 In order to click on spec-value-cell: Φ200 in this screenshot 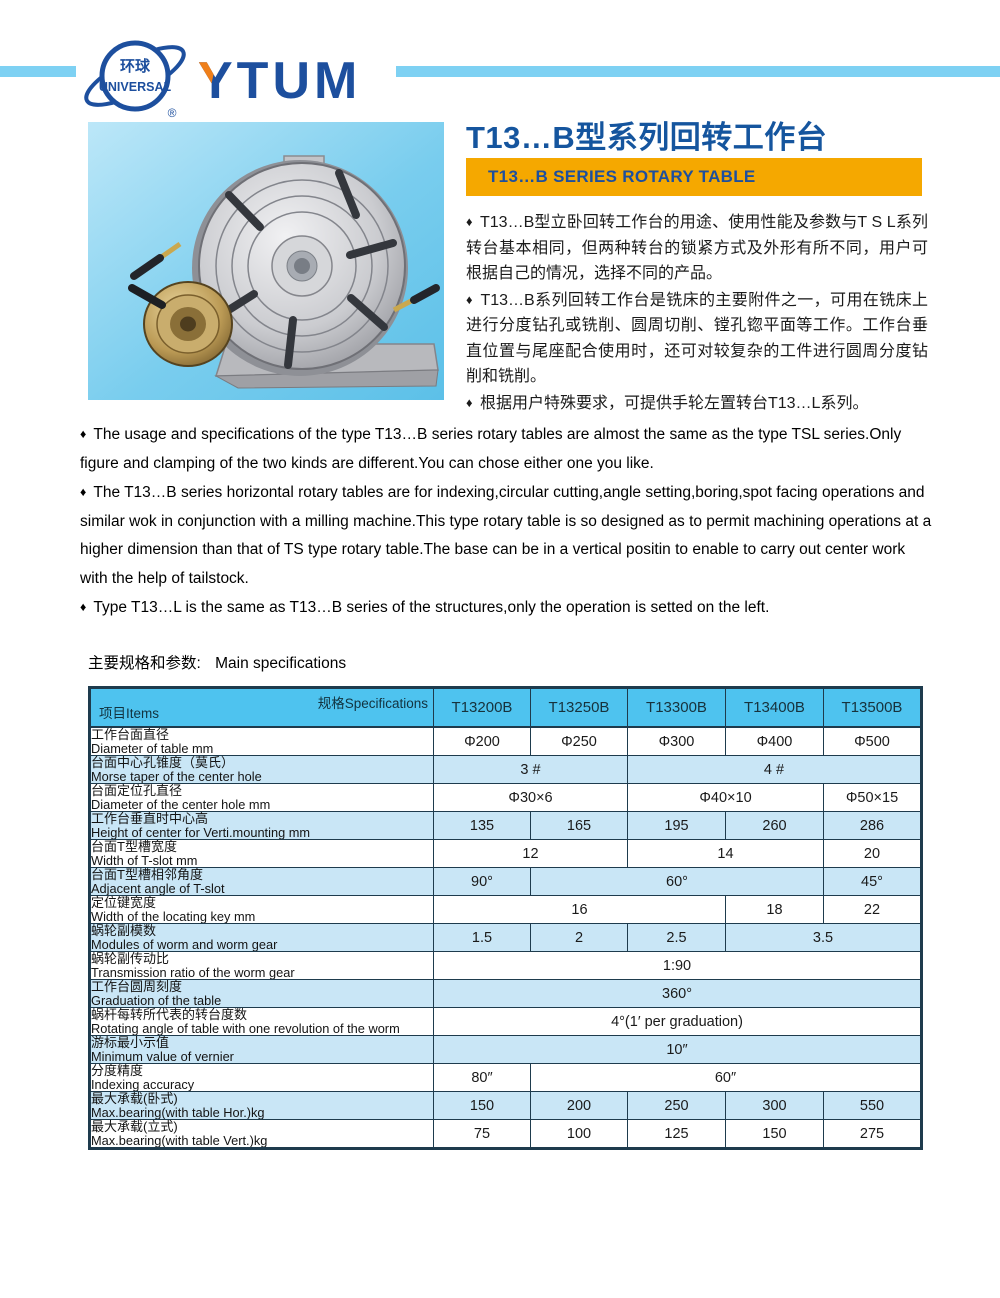, I will do `click(482, 741)`.